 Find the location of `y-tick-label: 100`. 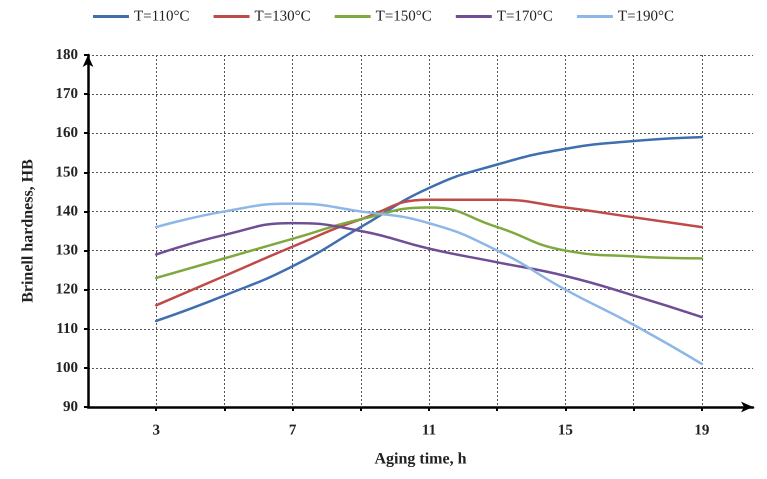

y-tick-label: 100 is located at coordinates (67, 368).